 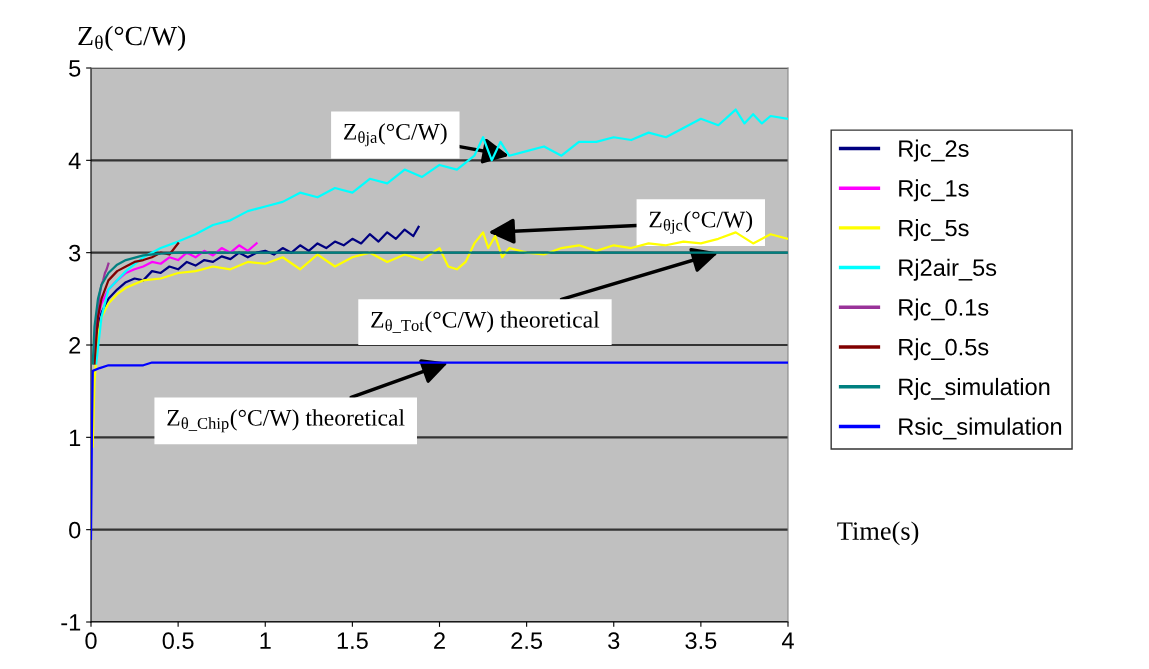 What do you see at coordinates (71, 622) in the screenshot?
I see `y-tick-label: -1` at bounding box center [71, 622].